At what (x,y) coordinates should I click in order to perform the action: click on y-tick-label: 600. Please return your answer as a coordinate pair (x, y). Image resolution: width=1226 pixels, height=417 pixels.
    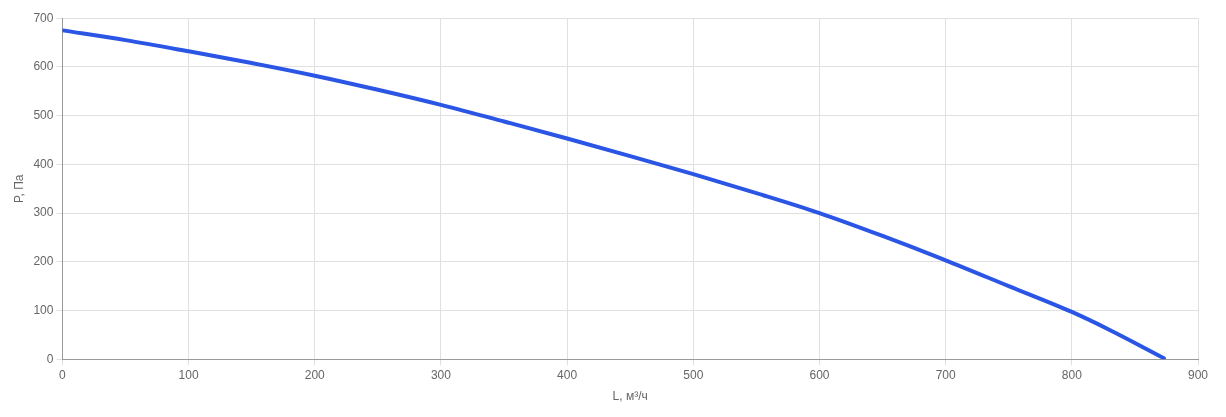
    Looking at the image, I should click on (43, 66).